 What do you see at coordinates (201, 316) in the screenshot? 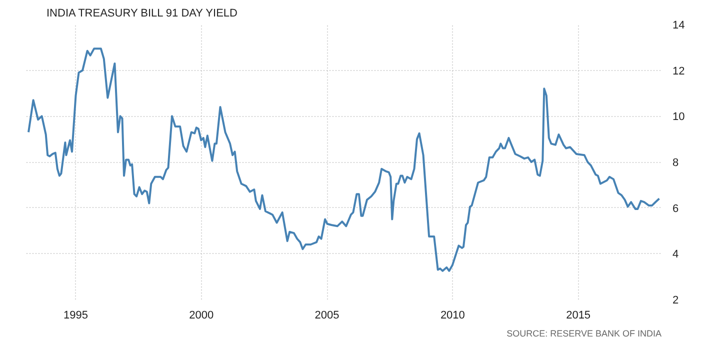
I see `x-tick-label: 2000` at bounding box center [201, 316].